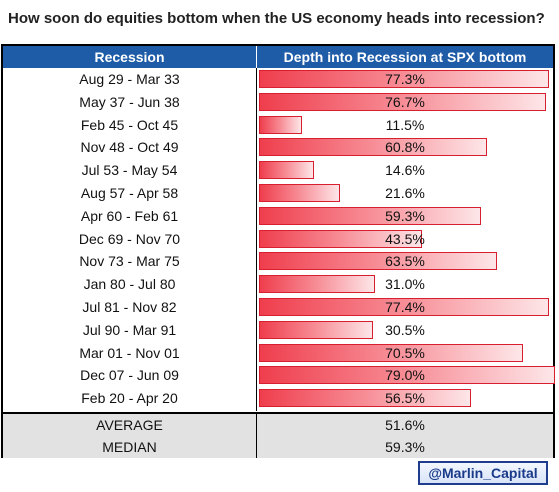  What do you see at coordinates (129, 425) in the screenshot?
I see `summary-label: AVERAGE` at bounding box center [129, 425].